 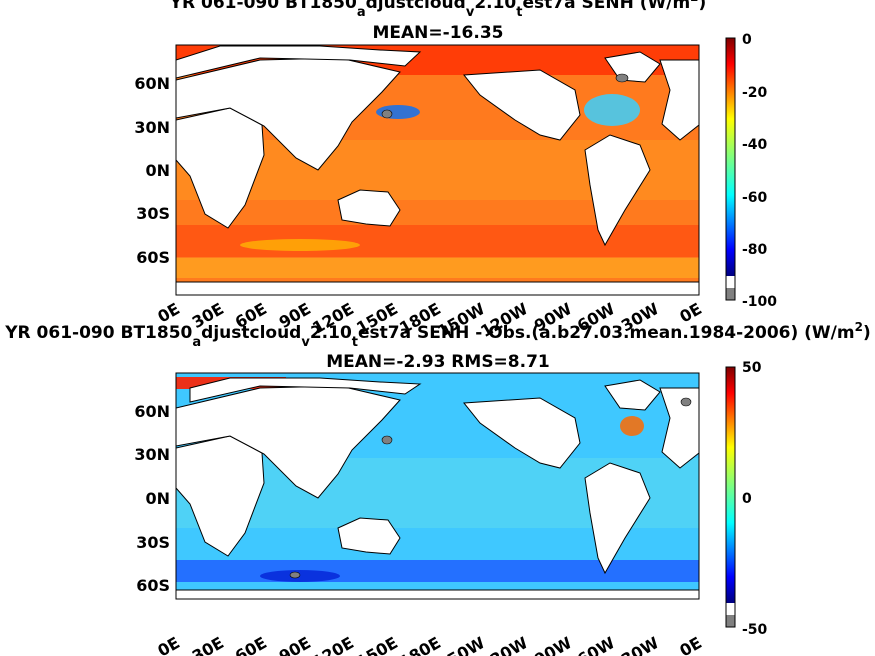 What do you see at coordinates (461, 644) in the screenshot?
I see `x-tick-label: 150W` at bounding box center [461, 644].